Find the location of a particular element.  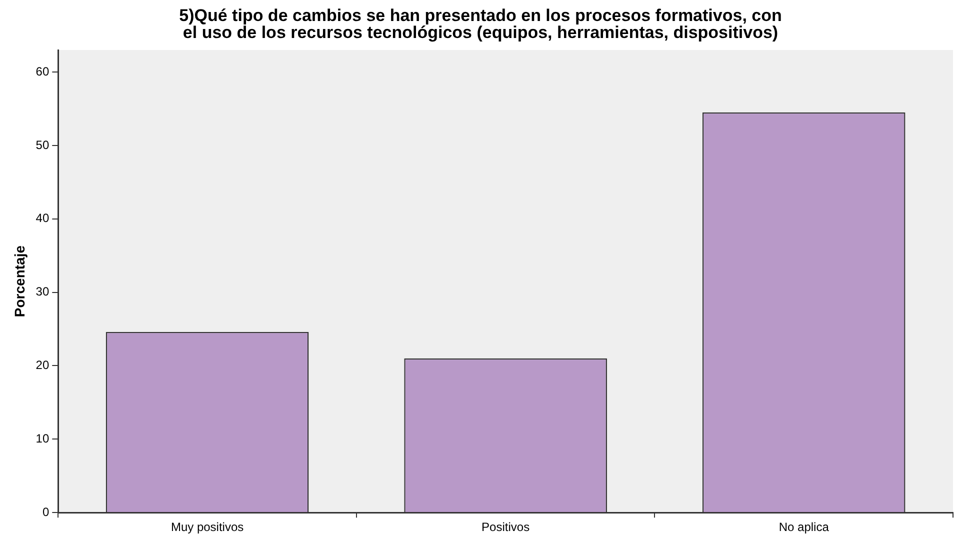

x-tick-label: Positivos is located at coordinates (506, 527).